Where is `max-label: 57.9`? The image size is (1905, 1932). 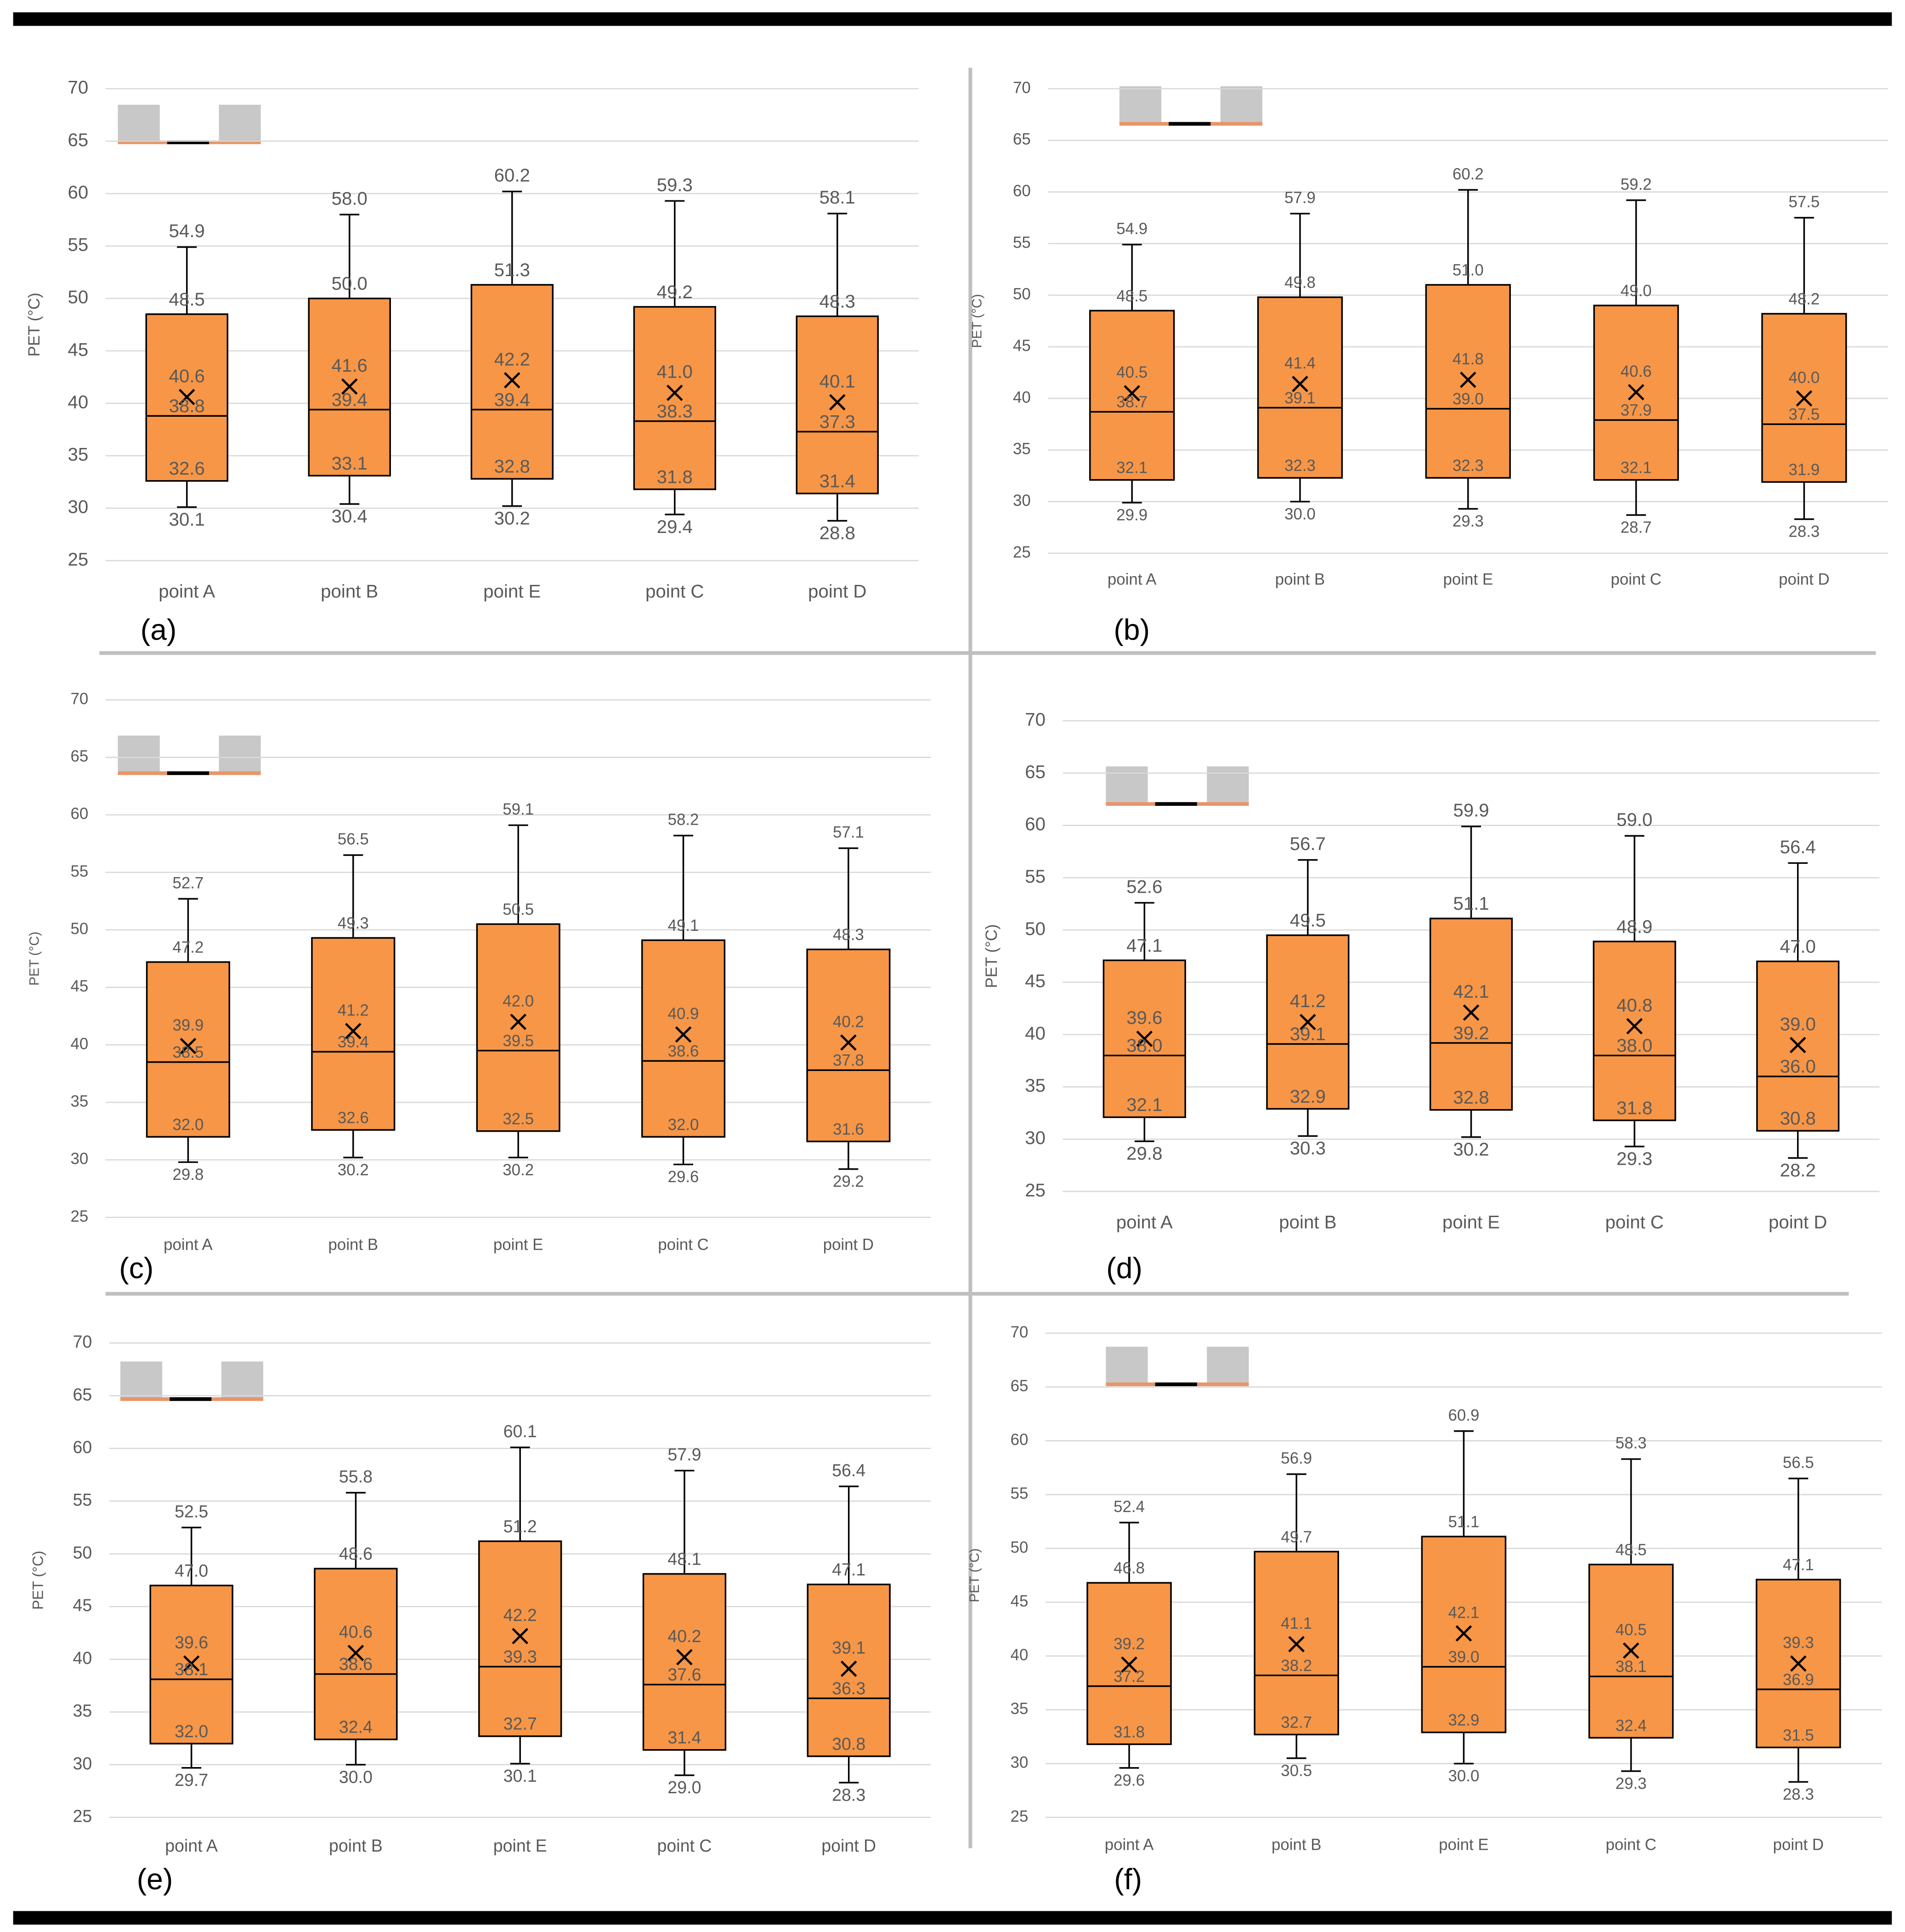 max-label: 57.9 is located at coordinates (1300, 198).